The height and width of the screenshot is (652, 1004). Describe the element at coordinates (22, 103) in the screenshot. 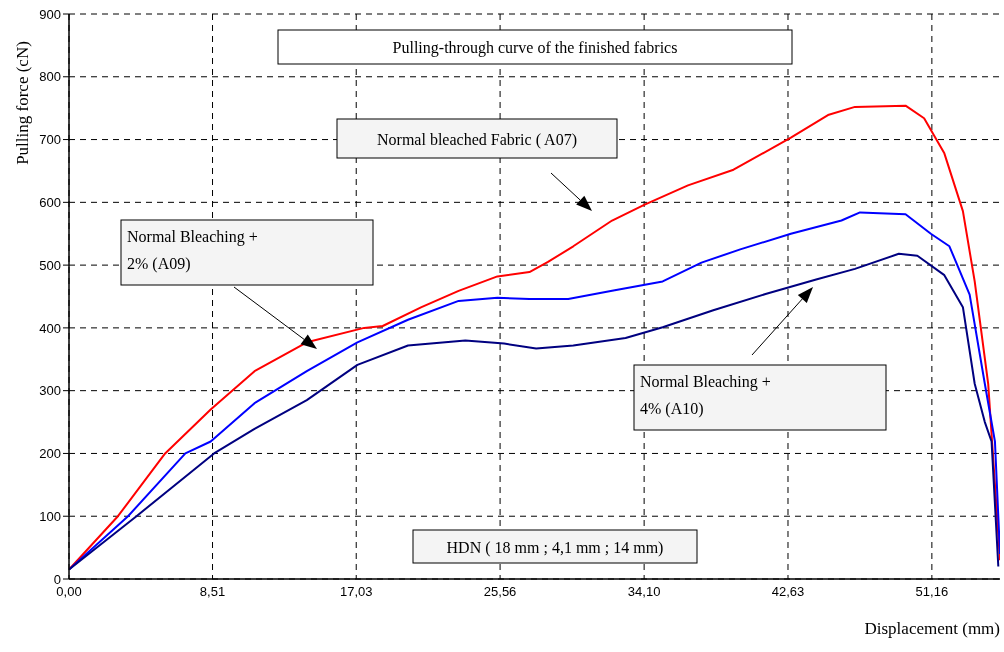

I see `y-axis-title: Pulling force (cN)` at that location.